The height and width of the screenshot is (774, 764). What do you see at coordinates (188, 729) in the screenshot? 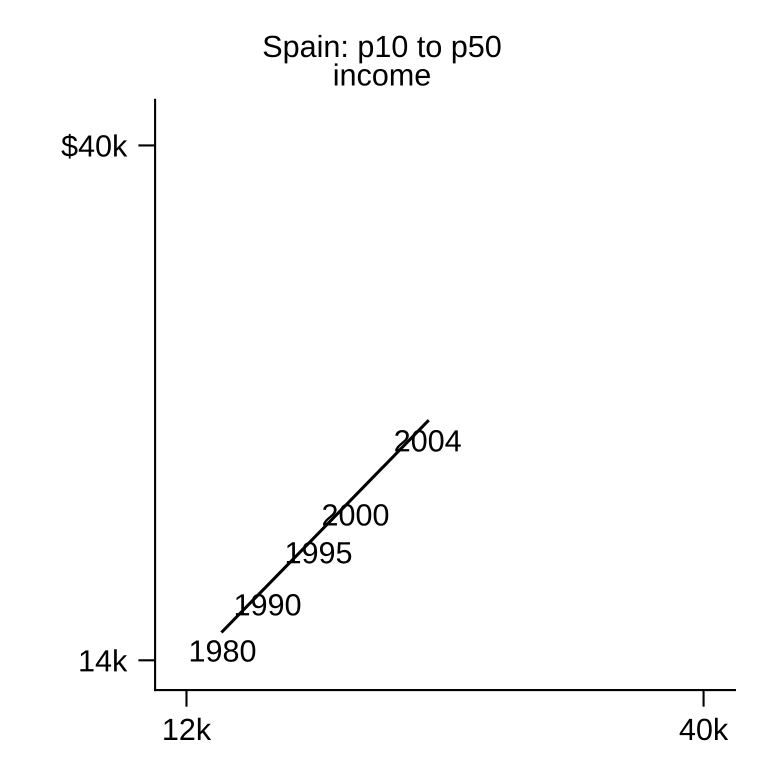
I see `x-tick-label: 12k` at bounding box center [188, 729].